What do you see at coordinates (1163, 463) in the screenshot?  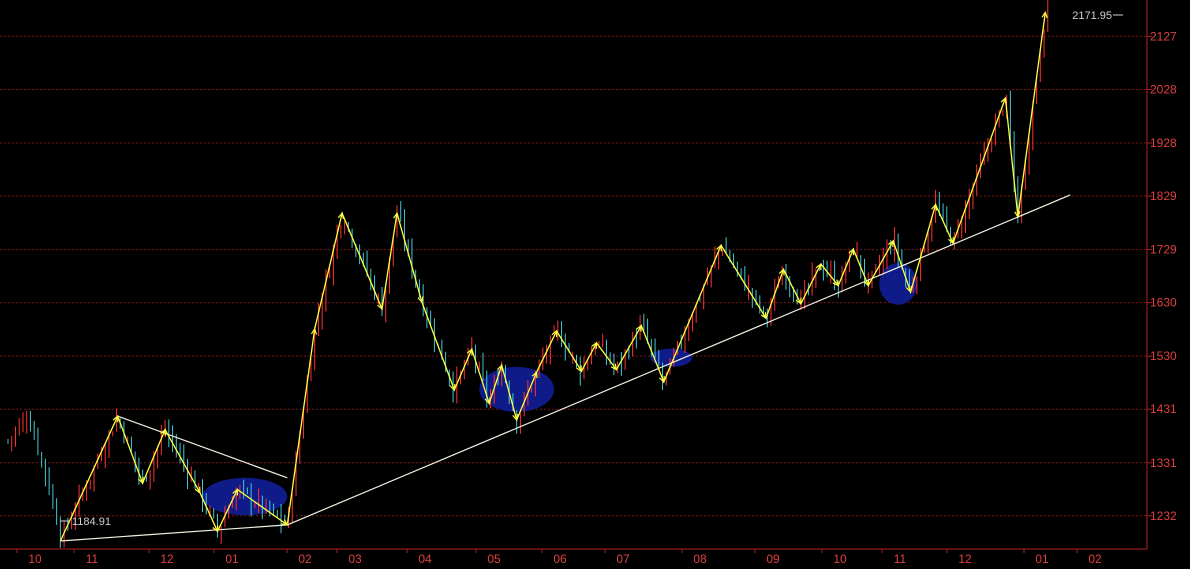 I see `y-tick-label: 1331` at bounding box center [1163, 463].